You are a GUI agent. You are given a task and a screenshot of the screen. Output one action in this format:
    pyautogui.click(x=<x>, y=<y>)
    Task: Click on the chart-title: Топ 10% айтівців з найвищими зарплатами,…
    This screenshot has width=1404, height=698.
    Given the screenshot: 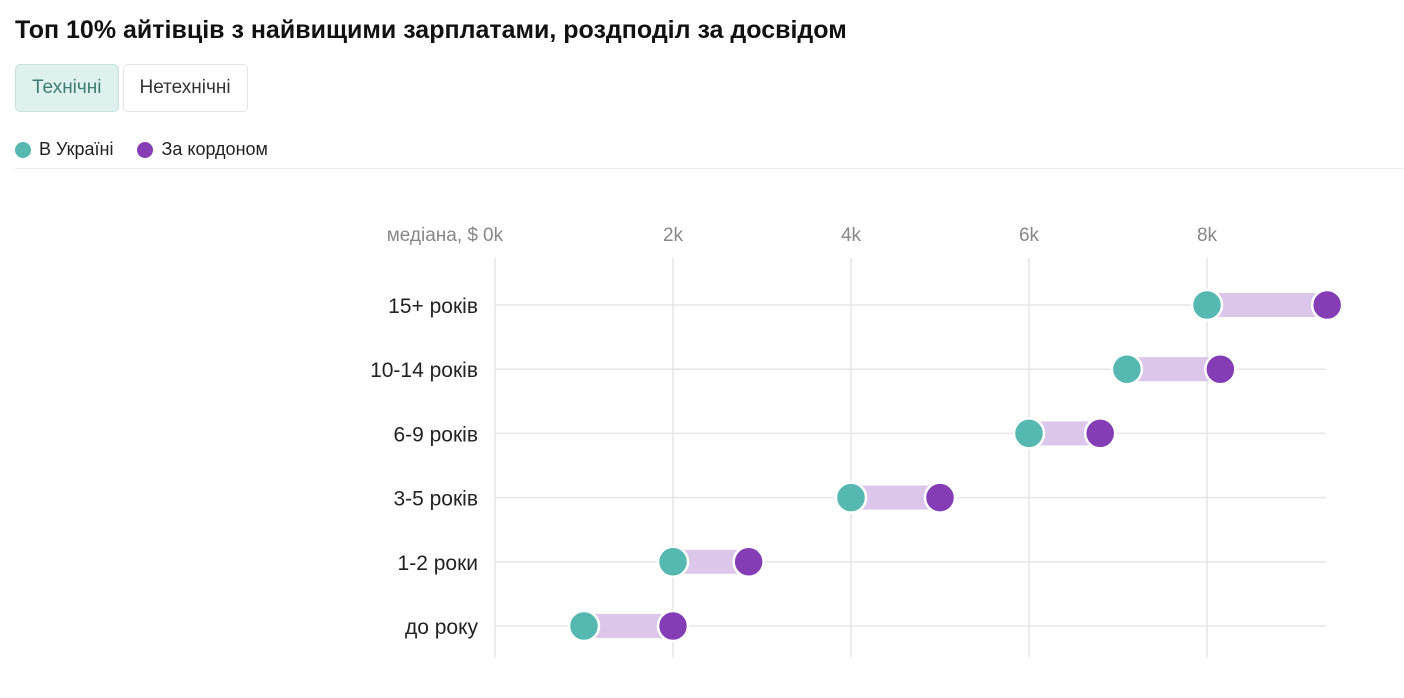 What is the action you would take?
    pyautogui.click(x=431, y=30)
    